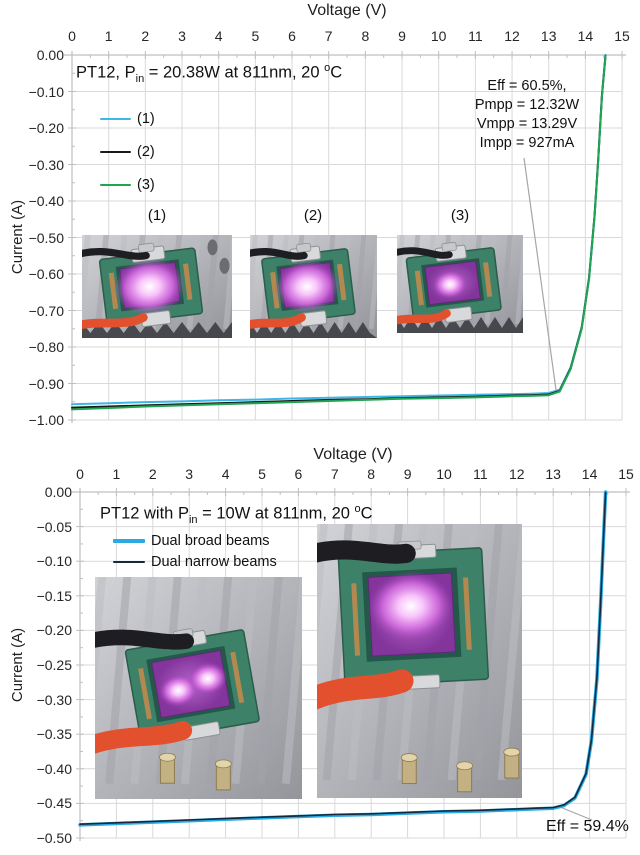  I want to click on bottom-y-axis-title: Current (A), so click(17, 665).